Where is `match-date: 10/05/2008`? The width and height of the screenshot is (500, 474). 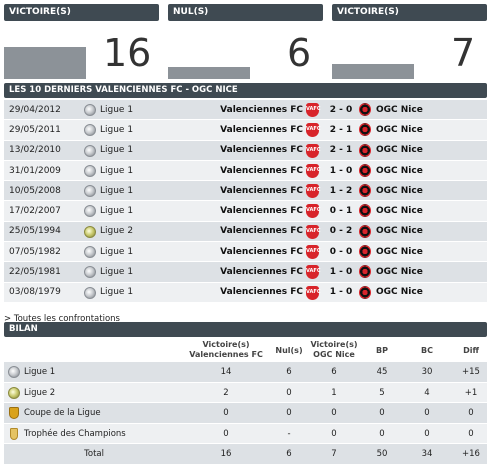
match-date: 10/05/2008 is located at coordinates (35, 190).